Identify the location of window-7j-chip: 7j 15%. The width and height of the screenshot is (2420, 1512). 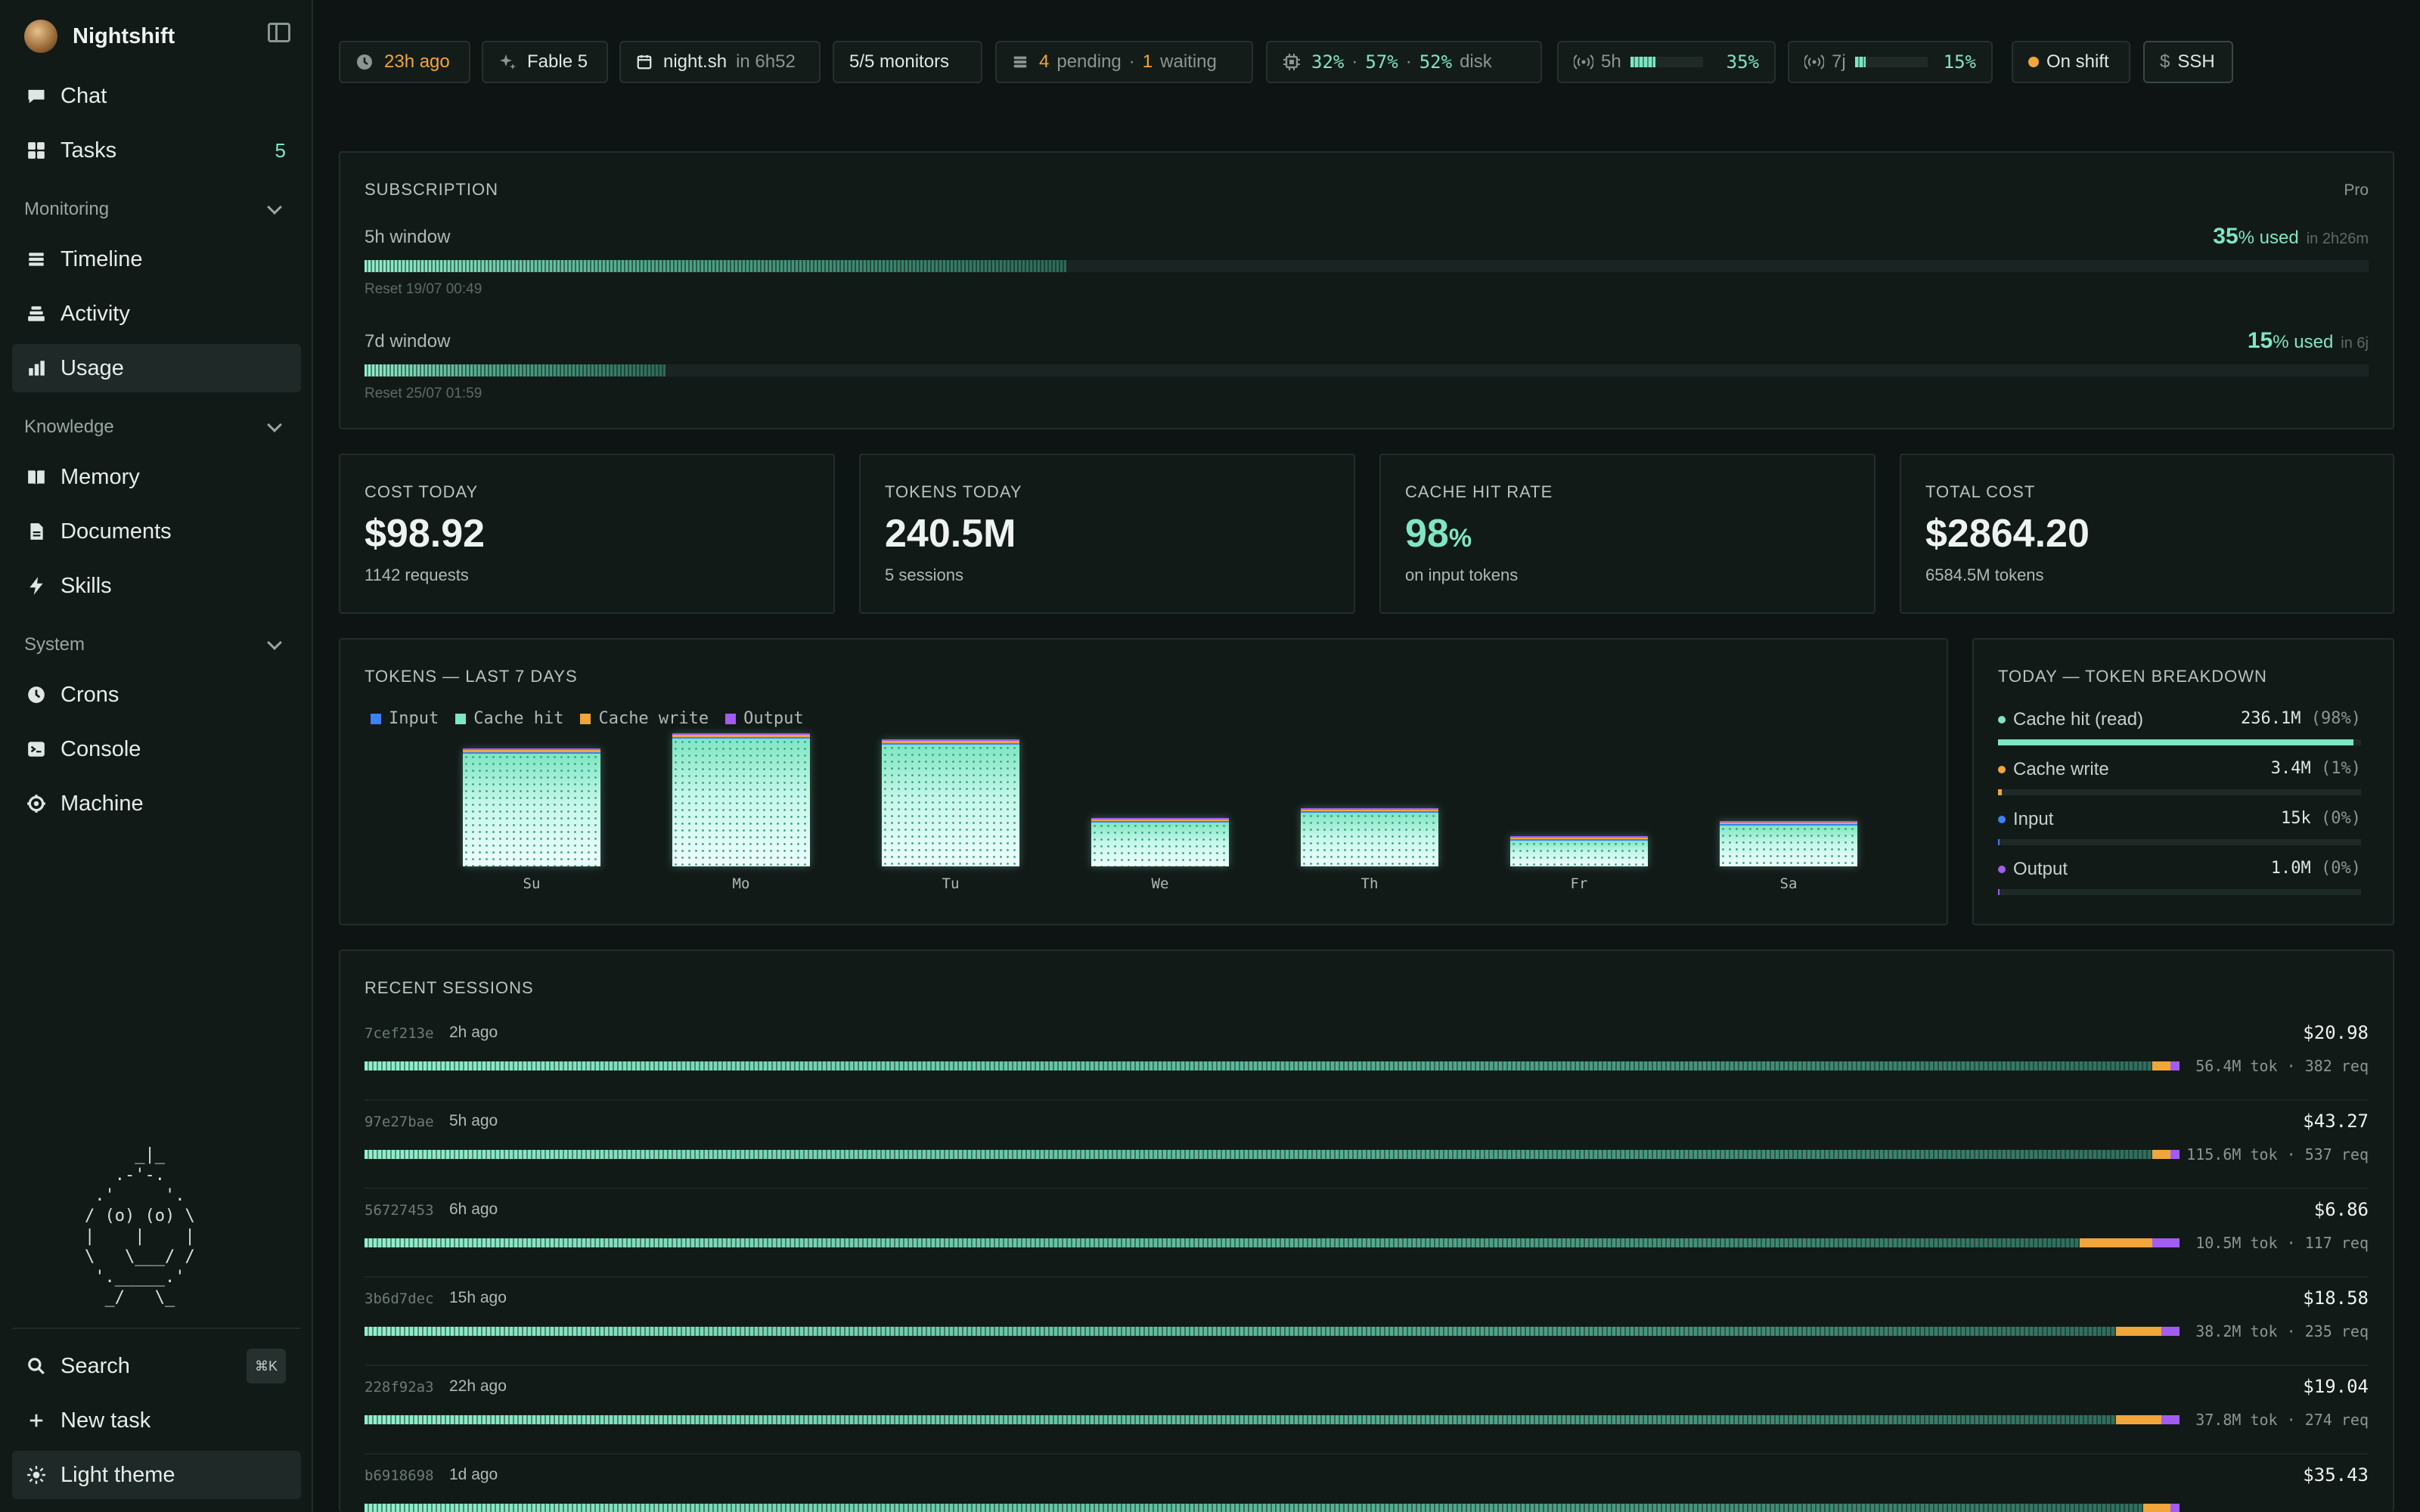
(1890, 62).